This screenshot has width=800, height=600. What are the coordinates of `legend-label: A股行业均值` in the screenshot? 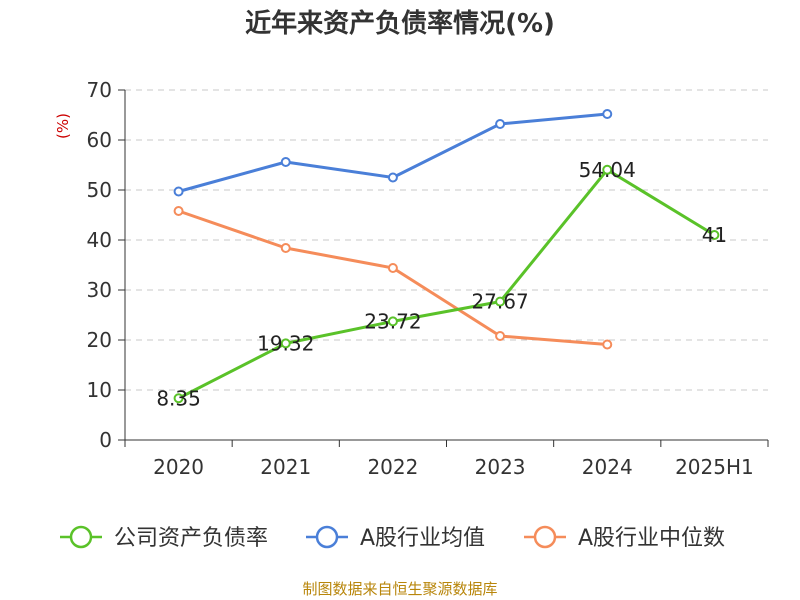 It's located at (422, 538).